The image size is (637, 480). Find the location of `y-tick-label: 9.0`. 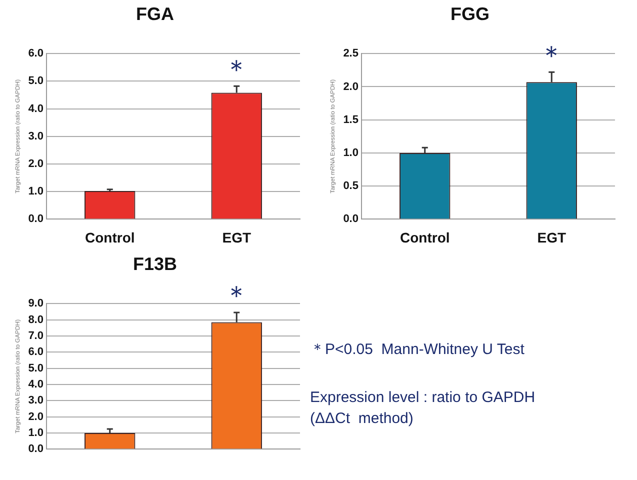

y-tick-label: 9.0 is located at coordinates (36, 304).